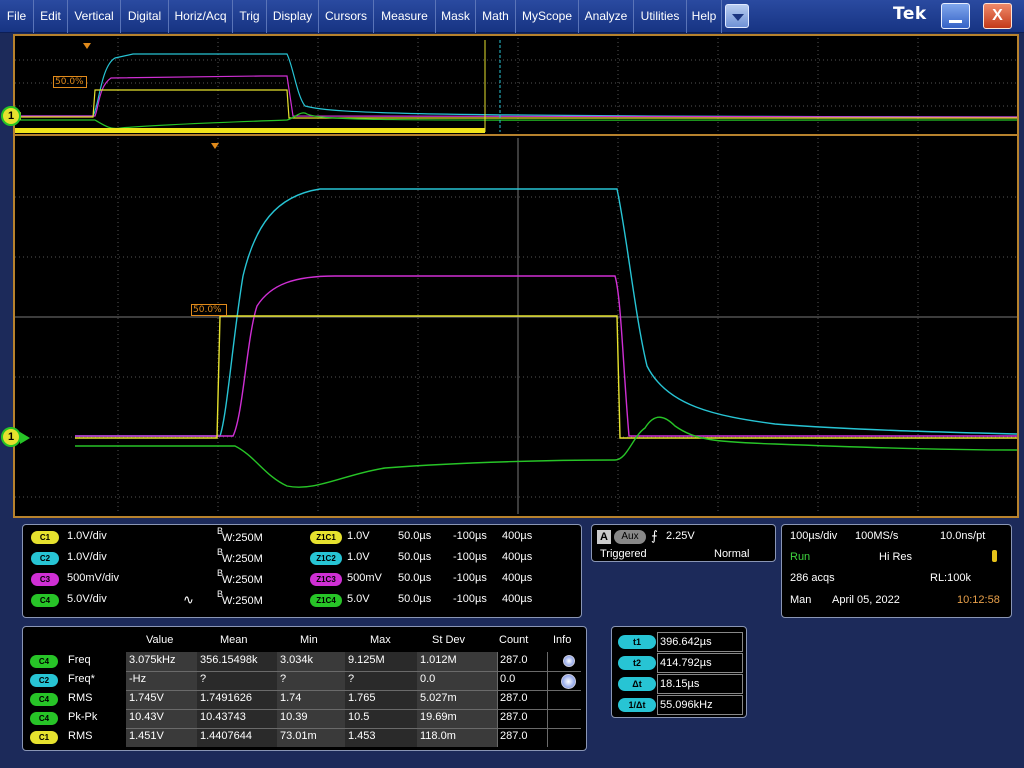 This screenshot has width=1024, height=768. I want to click on meas-row-2-count: 287.0, so click(514, 698).